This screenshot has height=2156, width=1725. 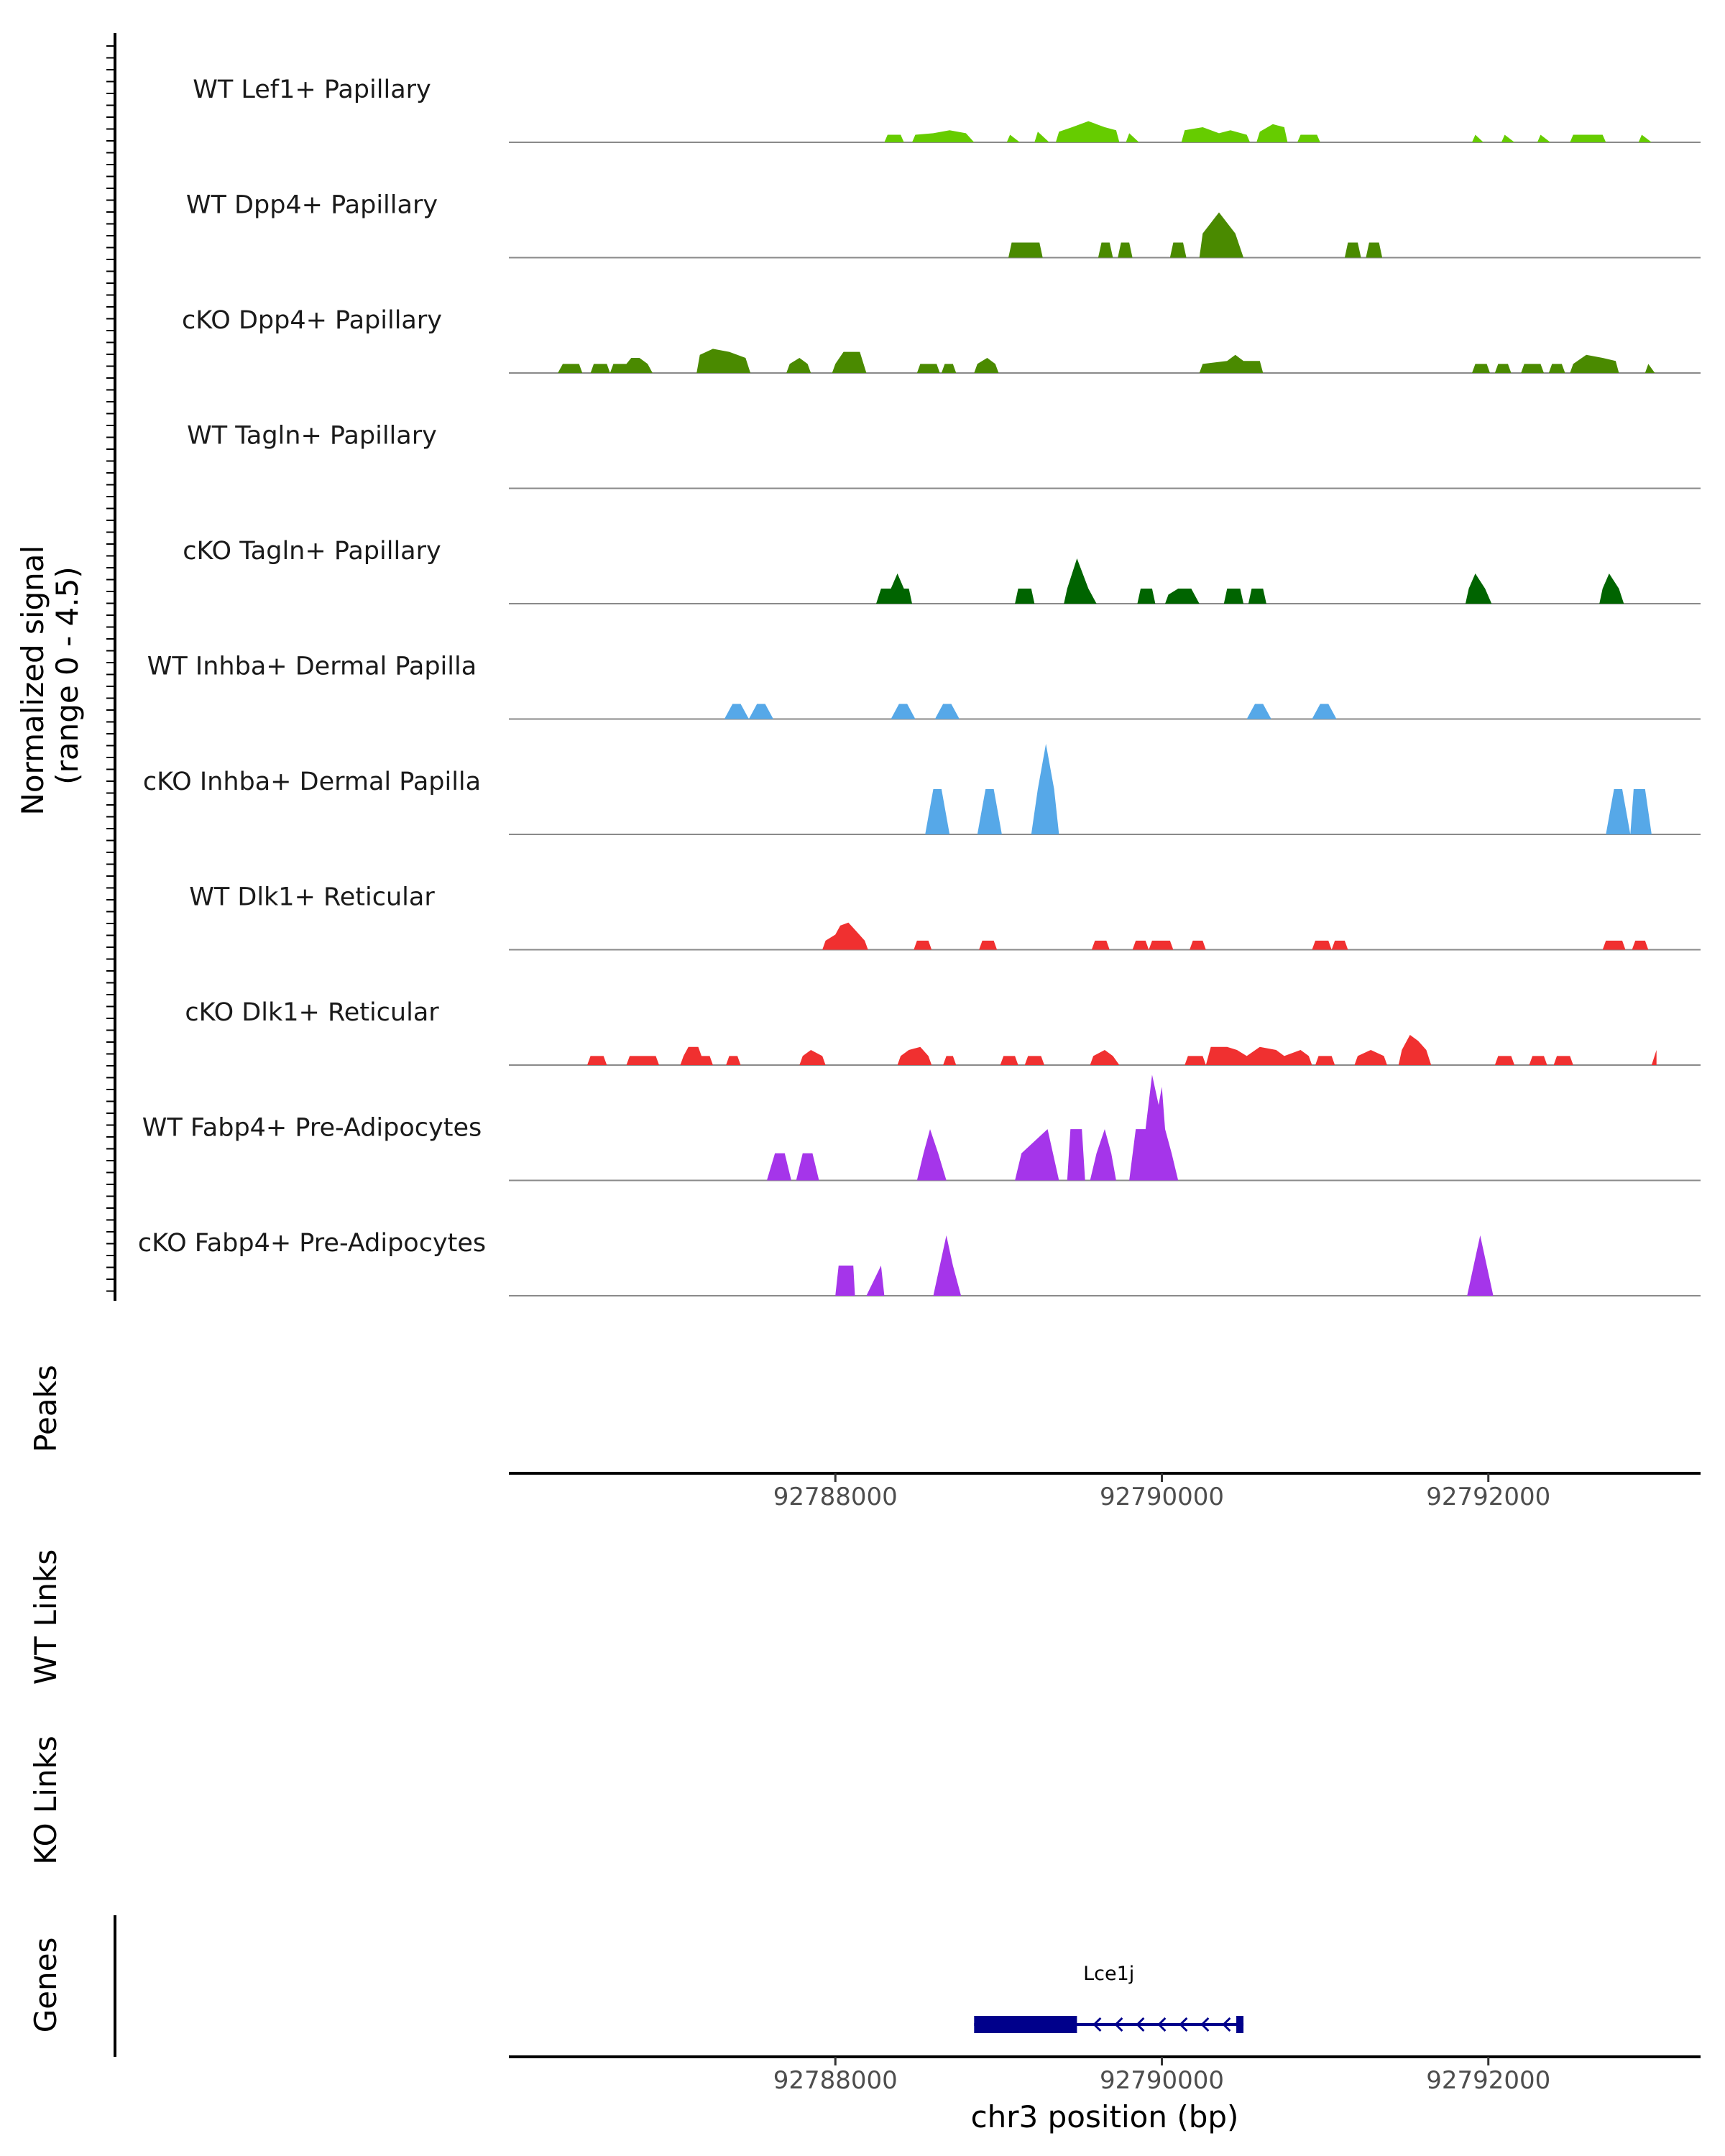 What do you see at coordinates (312, 1013) in the screenshot?
I see `track-label: cKO Dlk1+ Reticular` at bounding box center [312, 1013].